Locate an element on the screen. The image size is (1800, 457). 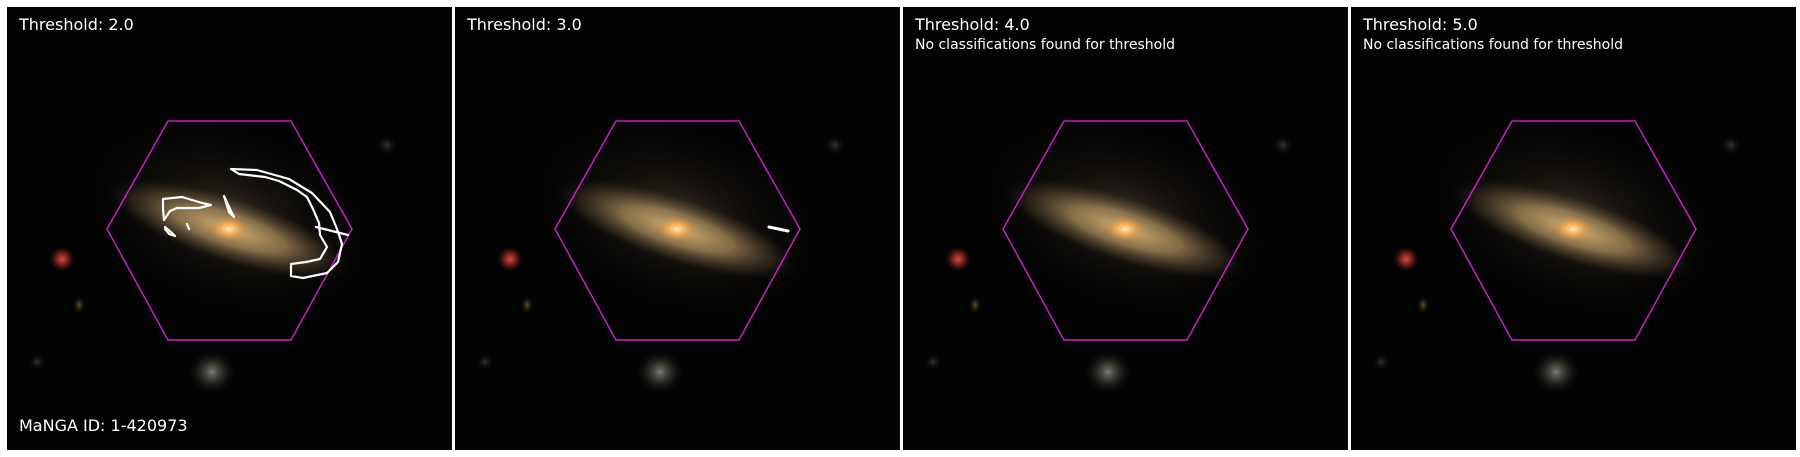
panel-title: Threshold: 4.0 is located at coordinates (972, 24).